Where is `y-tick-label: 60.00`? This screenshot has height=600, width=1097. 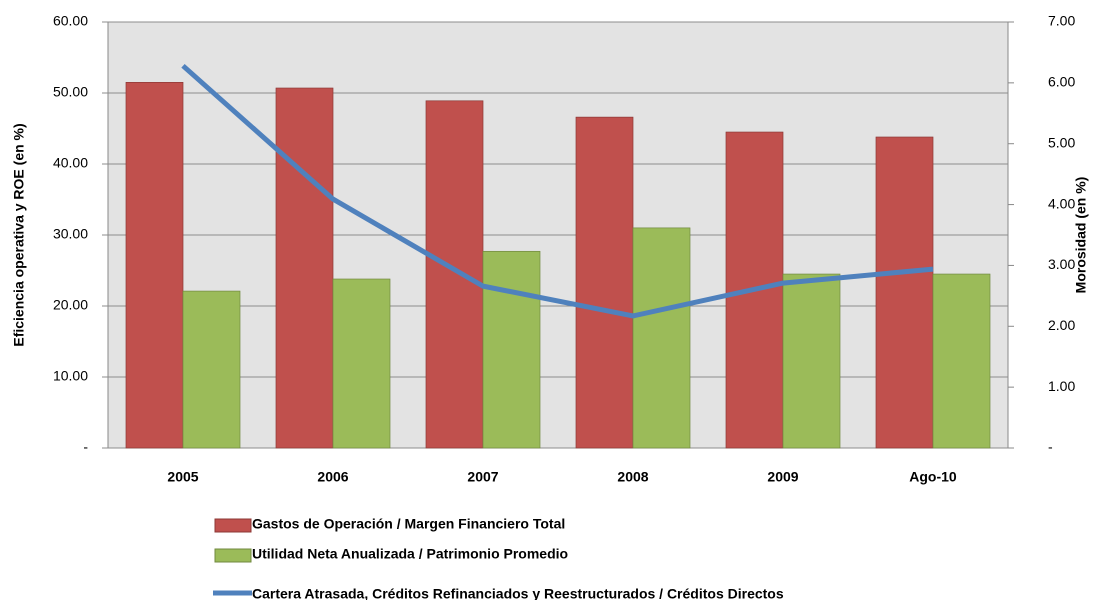 y-tick-label: 60.00 is located at coordinates (70, 21).